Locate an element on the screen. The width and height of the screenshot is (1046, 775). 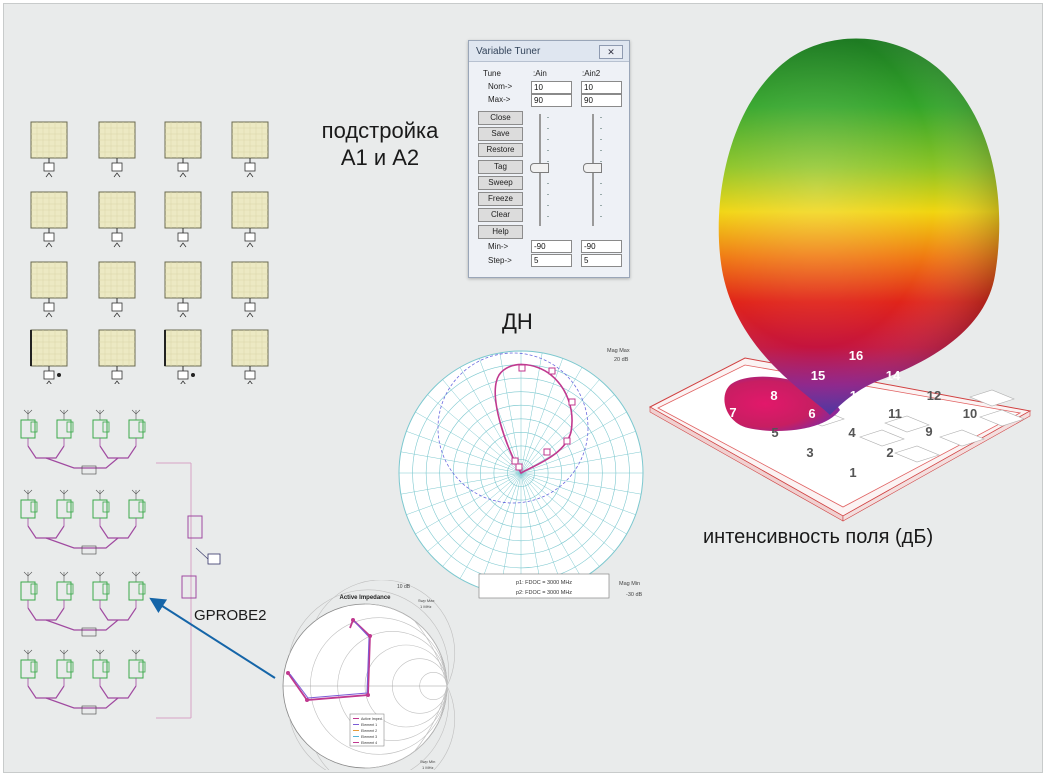
smith-legend-entry: Element 1 is located at coordinates (369, 725).